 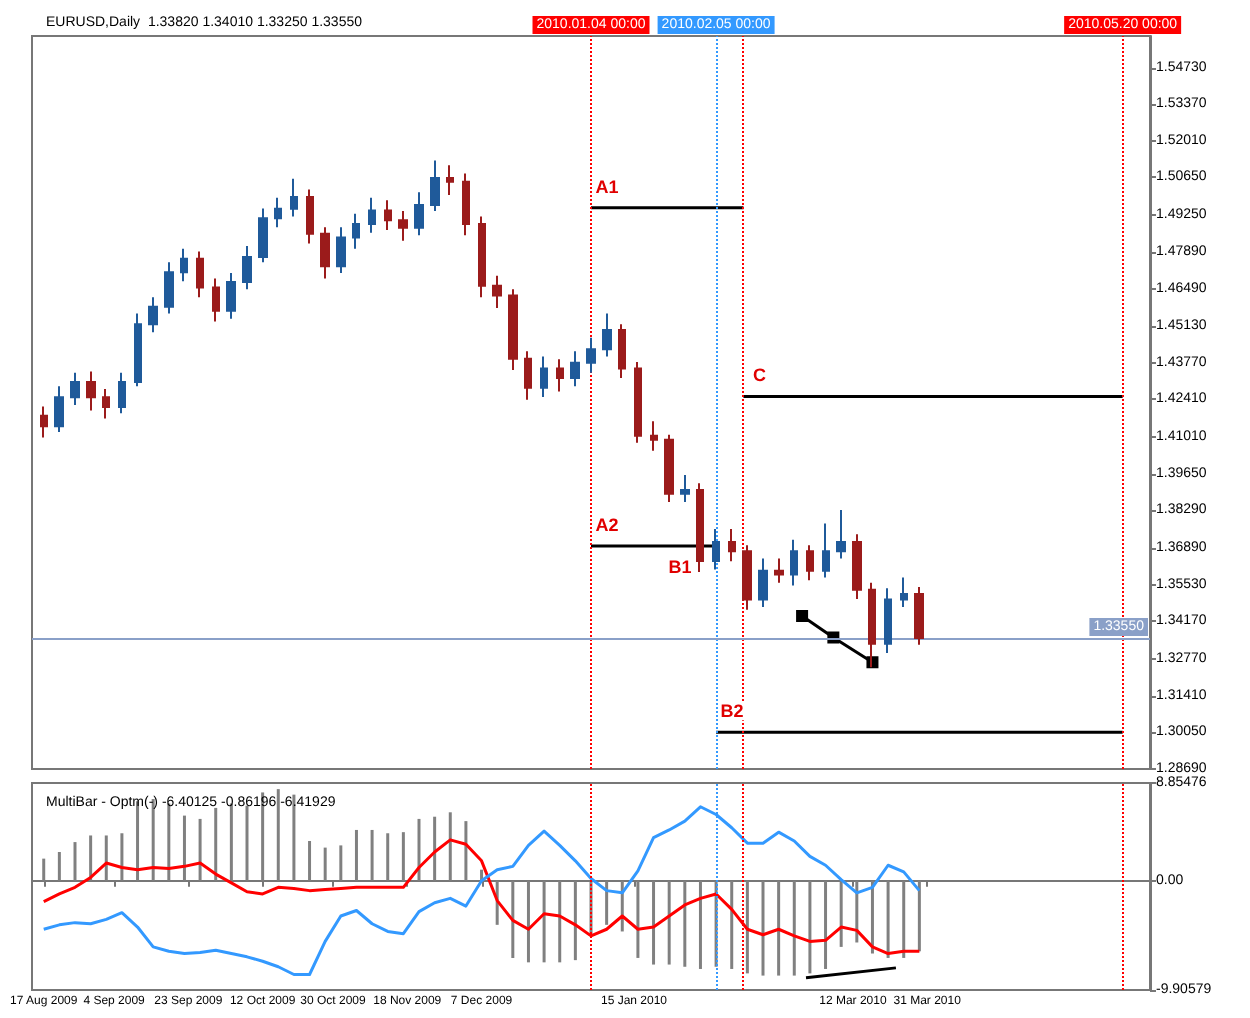 I want to click on annotation: B1, so click(x=680, y=567).